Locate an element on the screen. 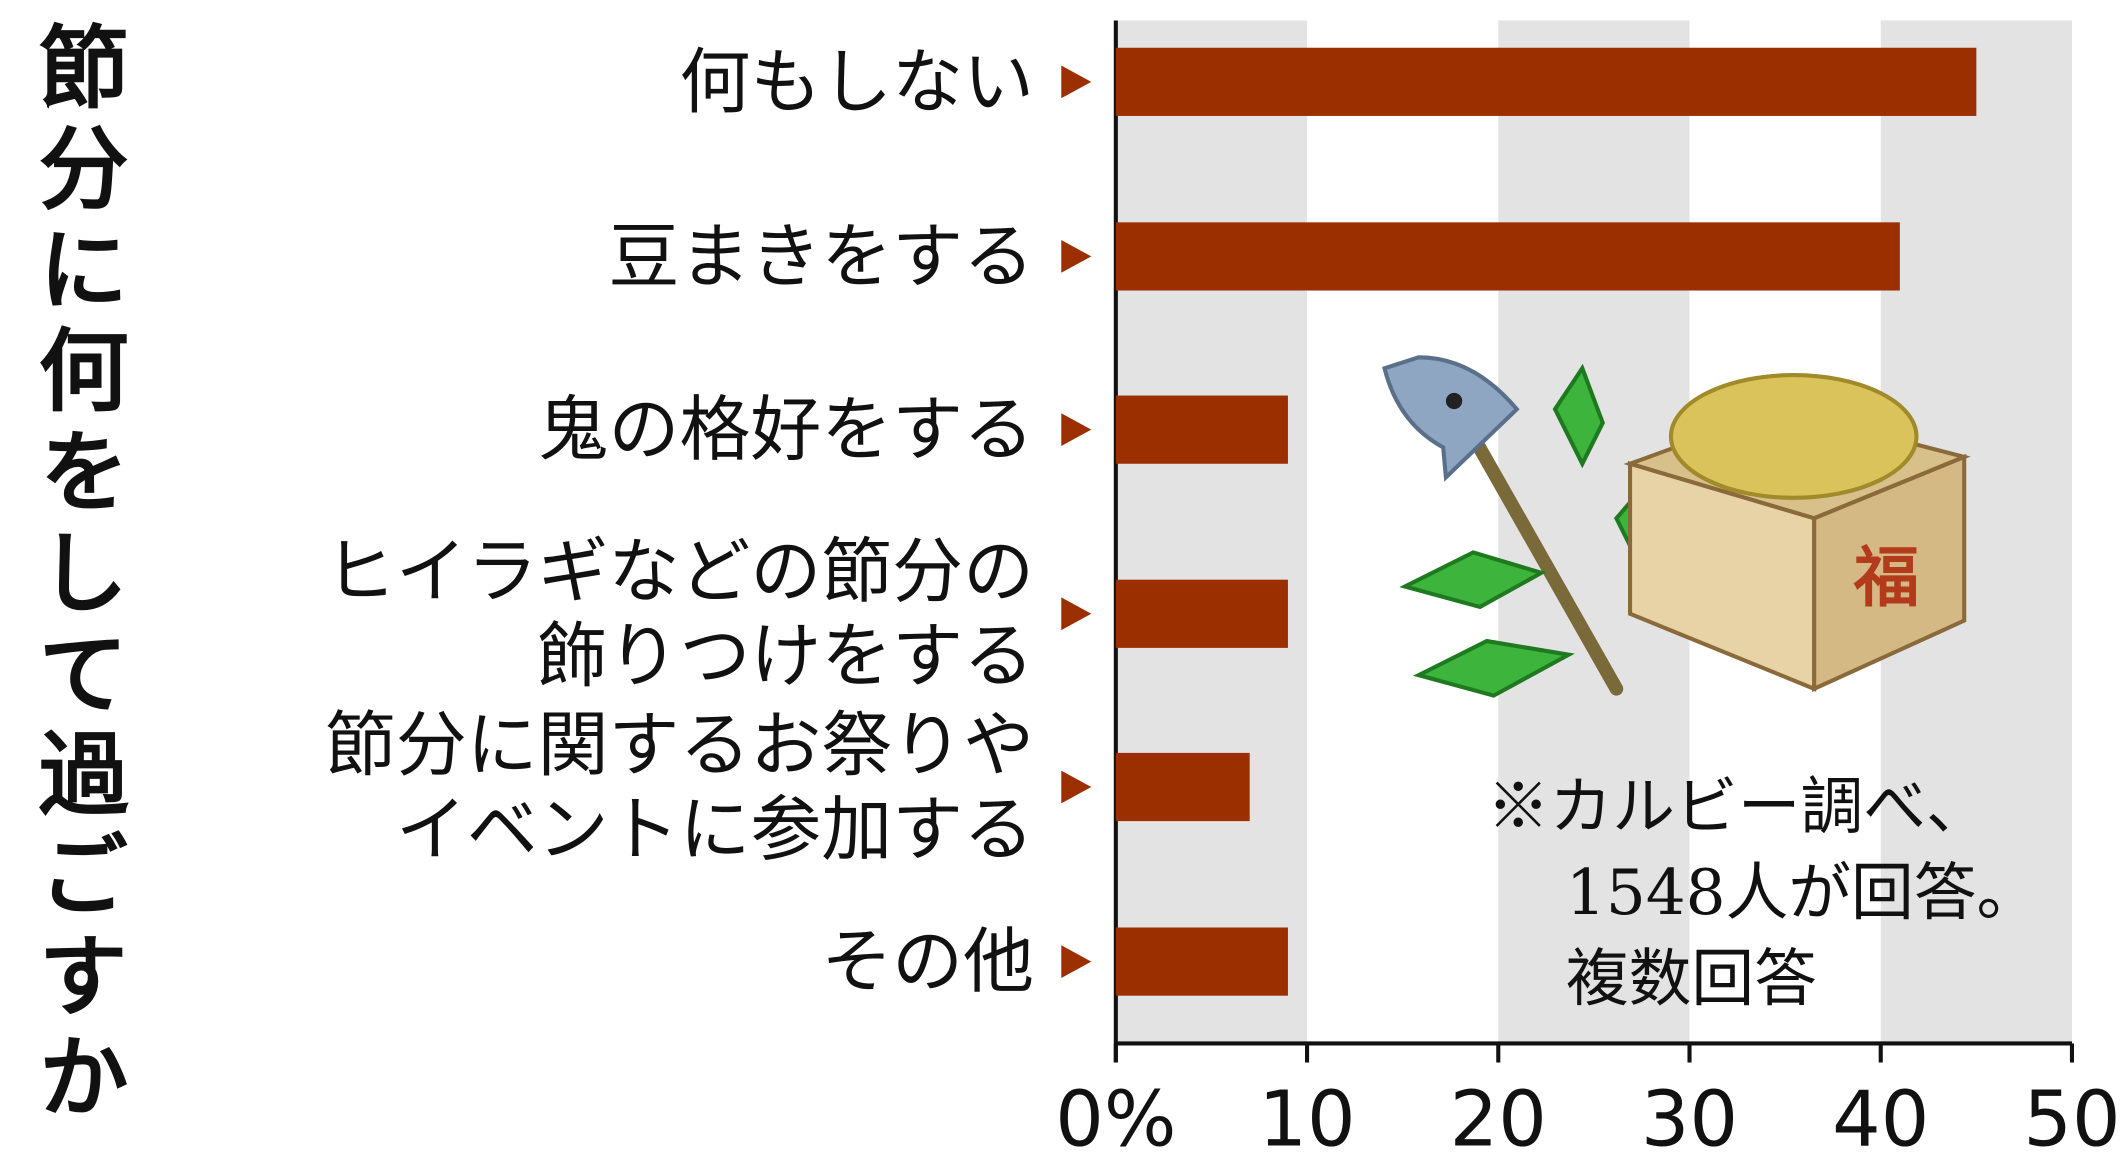  x-tick-label: 50 is located at coordinates (2071, 1117).